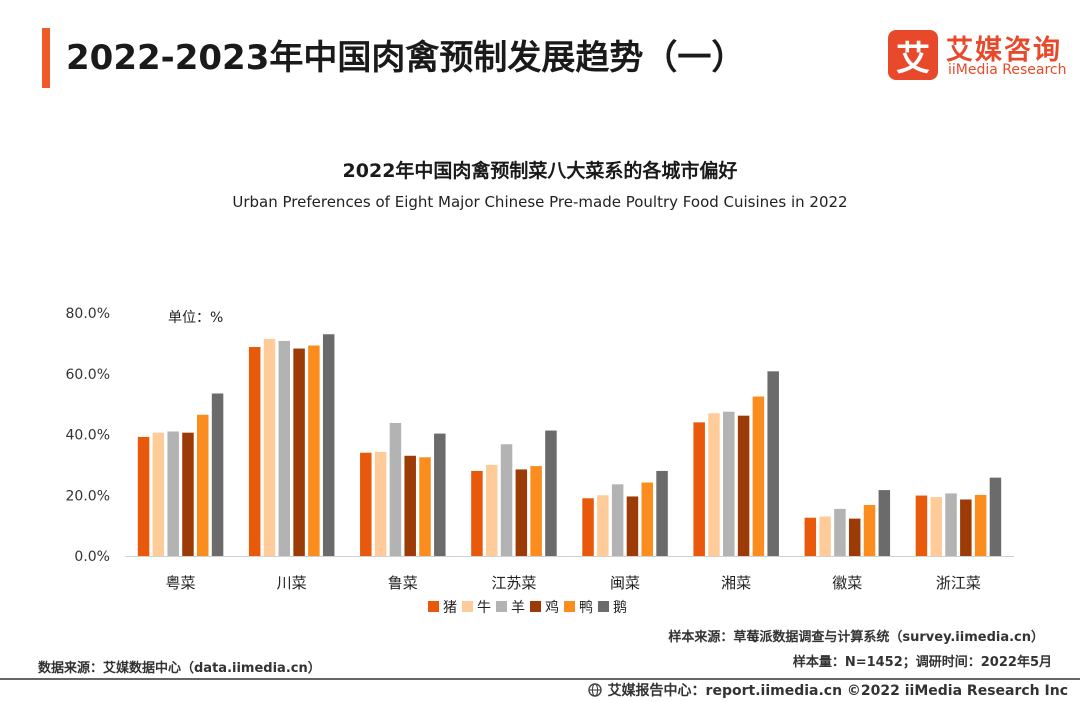  Describe the element at coordinates (552, 607) in the screenshot. I see `legend-label: 鸡` at that location.